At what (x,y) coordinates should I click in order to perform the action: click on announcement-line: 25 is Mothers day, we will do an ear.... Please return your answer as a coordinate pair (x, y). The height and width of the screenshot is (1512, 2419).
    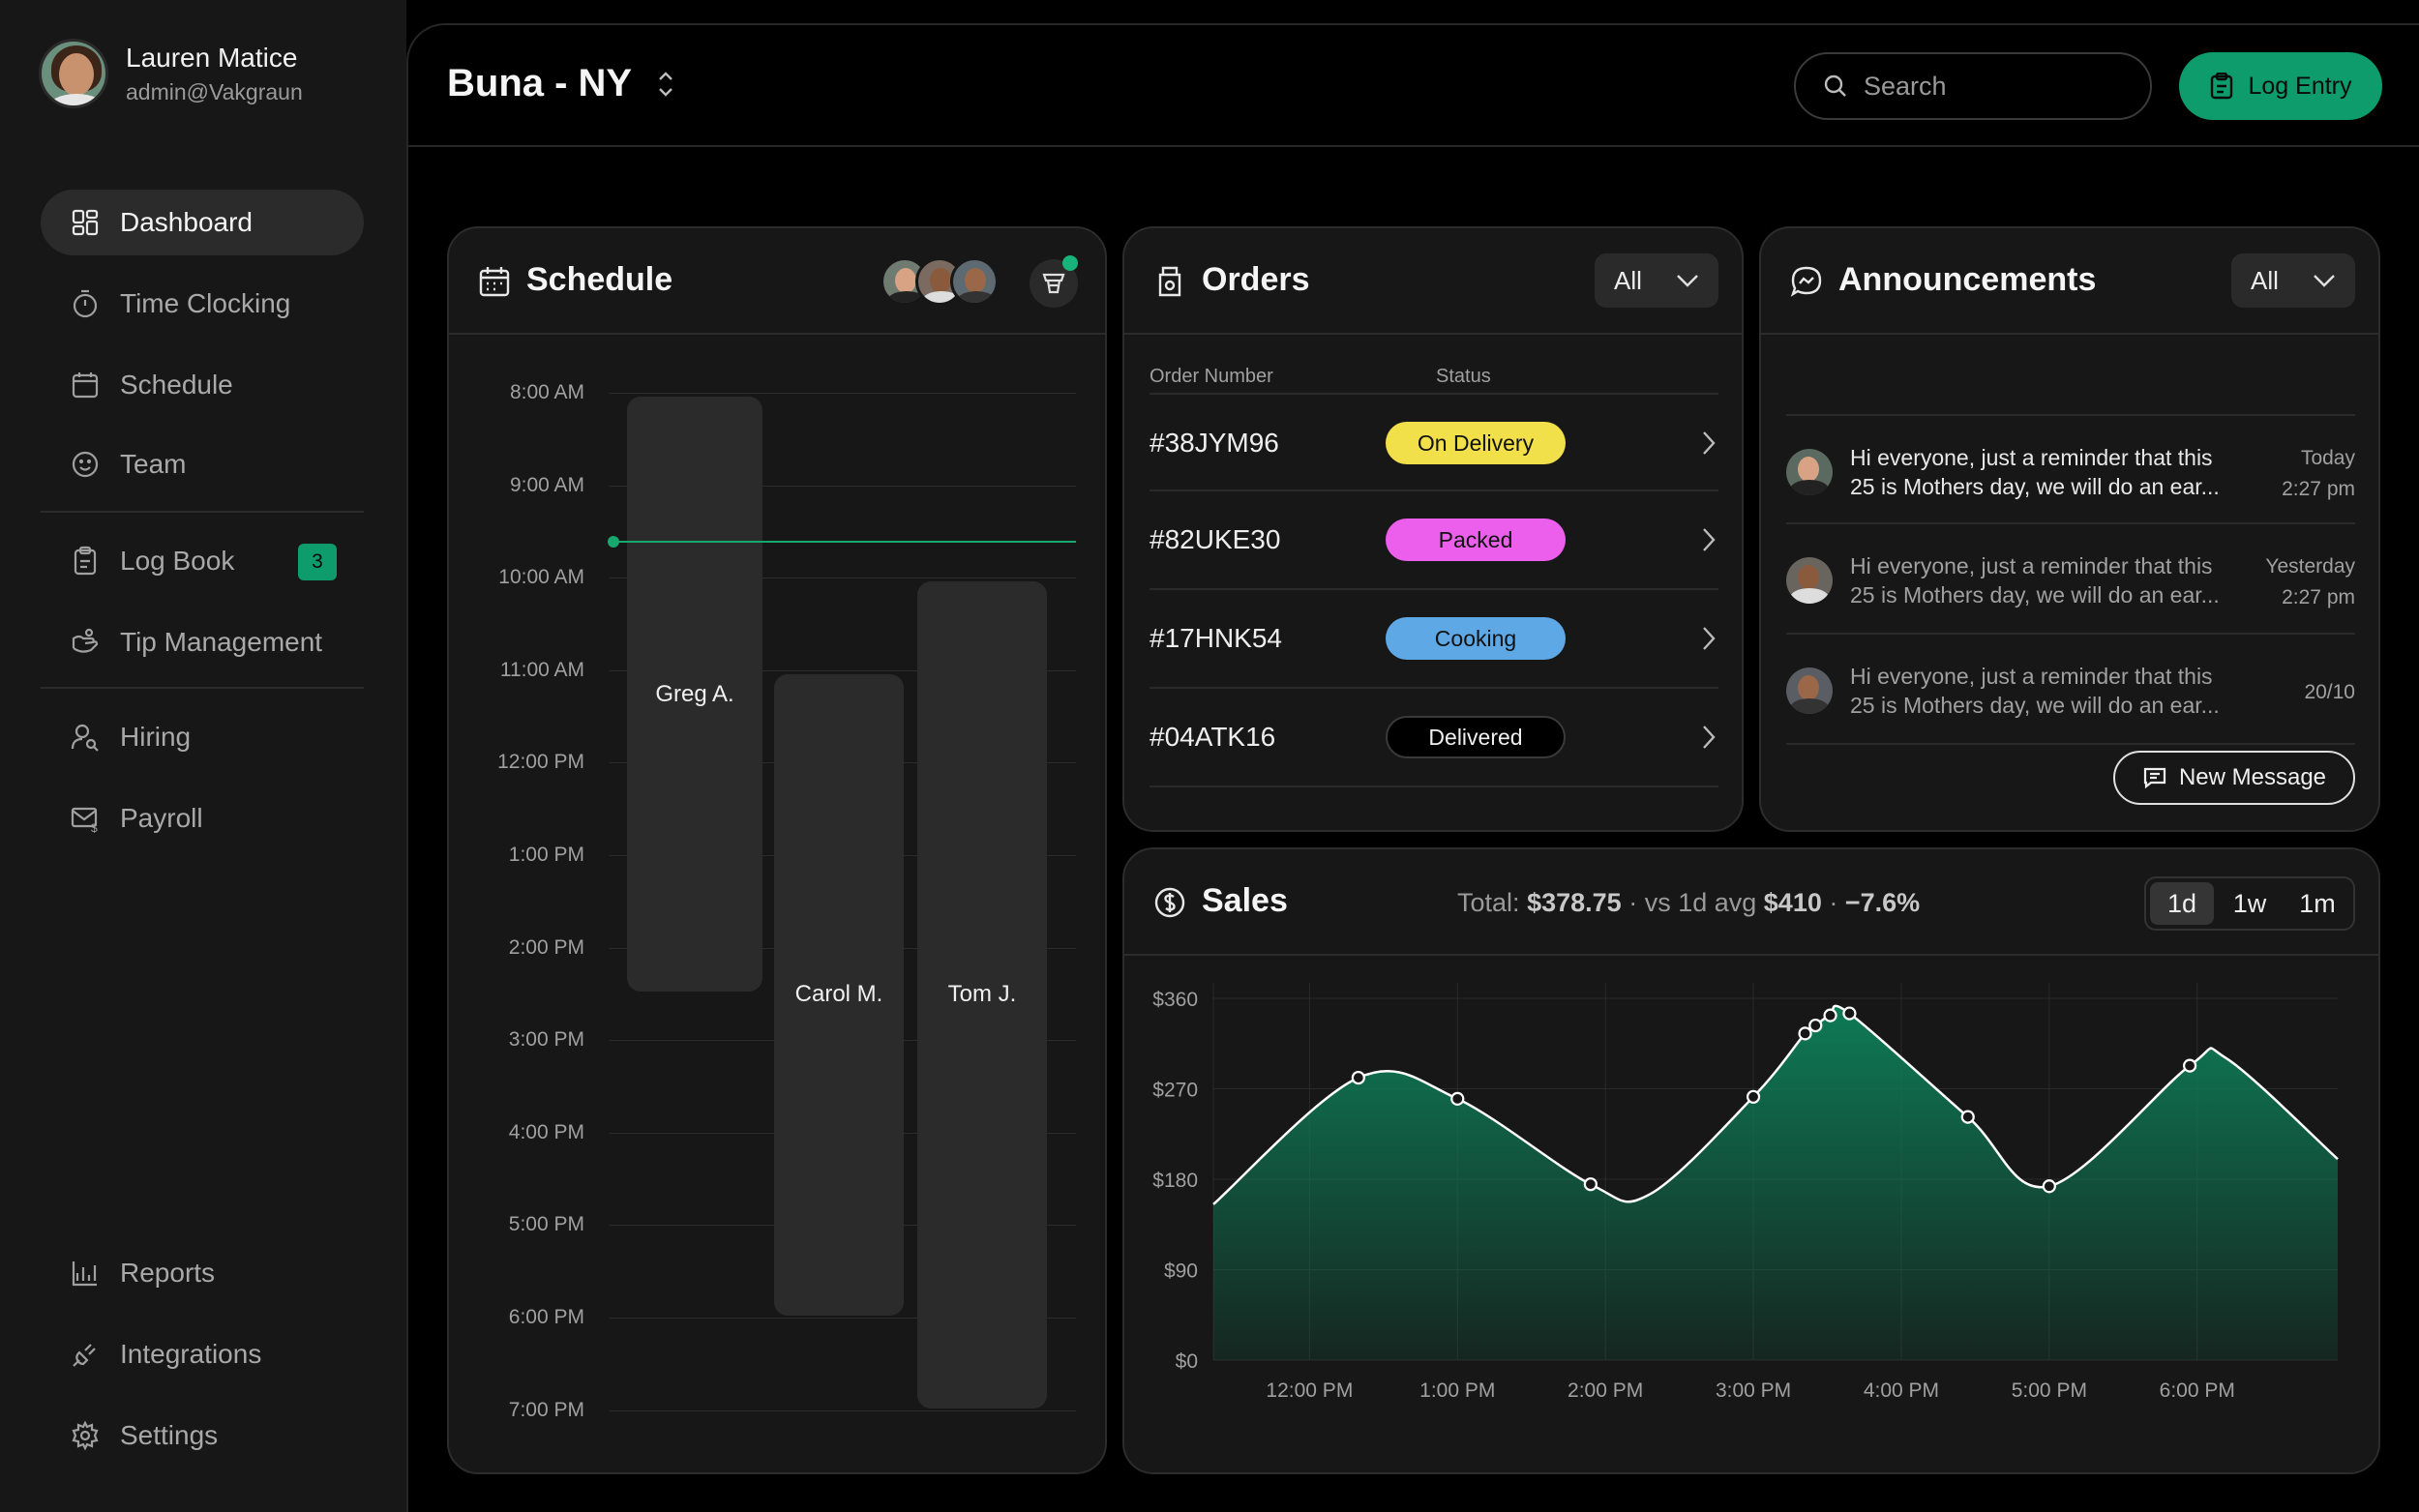
    Looking at the image, I should click on (2035, 595).